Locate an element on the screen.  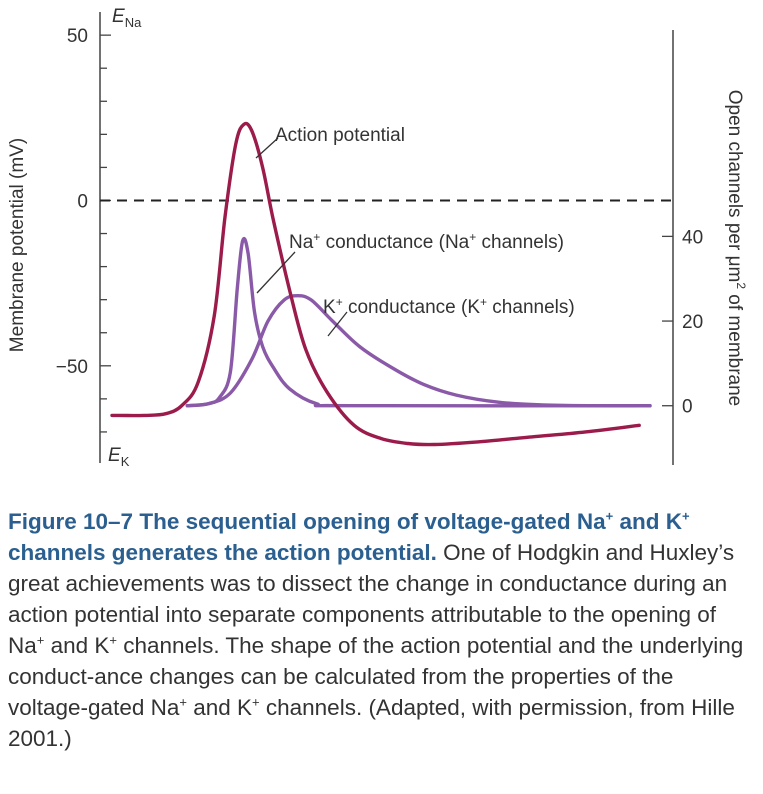
right-tick-label: 0 is located at coordinates (687, 407).